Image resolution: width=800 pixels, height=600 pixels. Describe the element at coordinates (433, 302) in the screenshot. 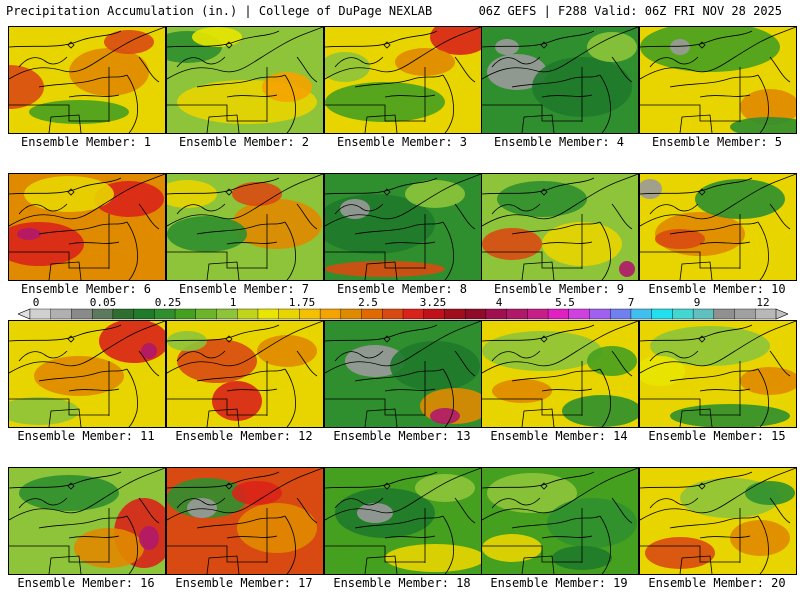

I see `colorbar-tick-label: 3.25` at that location.